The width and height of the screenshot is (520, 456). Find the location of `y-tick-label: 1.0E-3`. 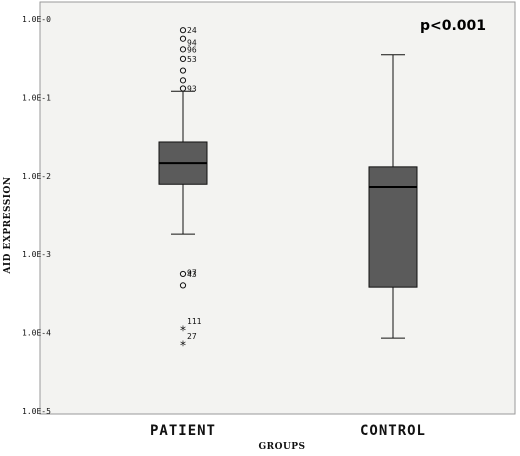

y-tick-label: 1.0E-3 is located at coordinates (36, 254).